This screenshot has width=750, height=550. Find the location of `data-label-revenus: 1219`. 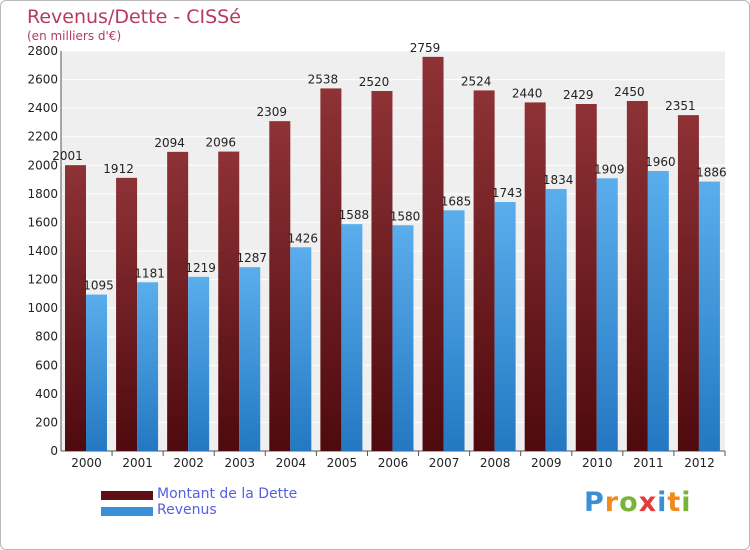

data-label-revenus: 1219 is located at coordinates (200, 268).